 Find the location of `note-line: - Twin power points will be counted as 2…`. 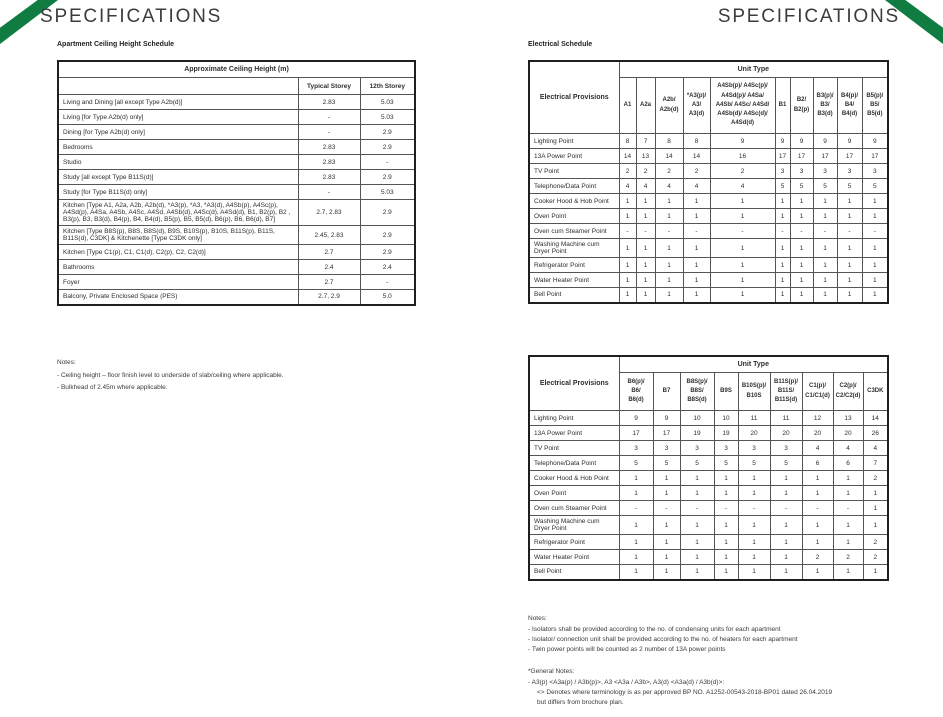

note-line: - Twin power points will be counted as 2… is located at coordinates (627, 649).